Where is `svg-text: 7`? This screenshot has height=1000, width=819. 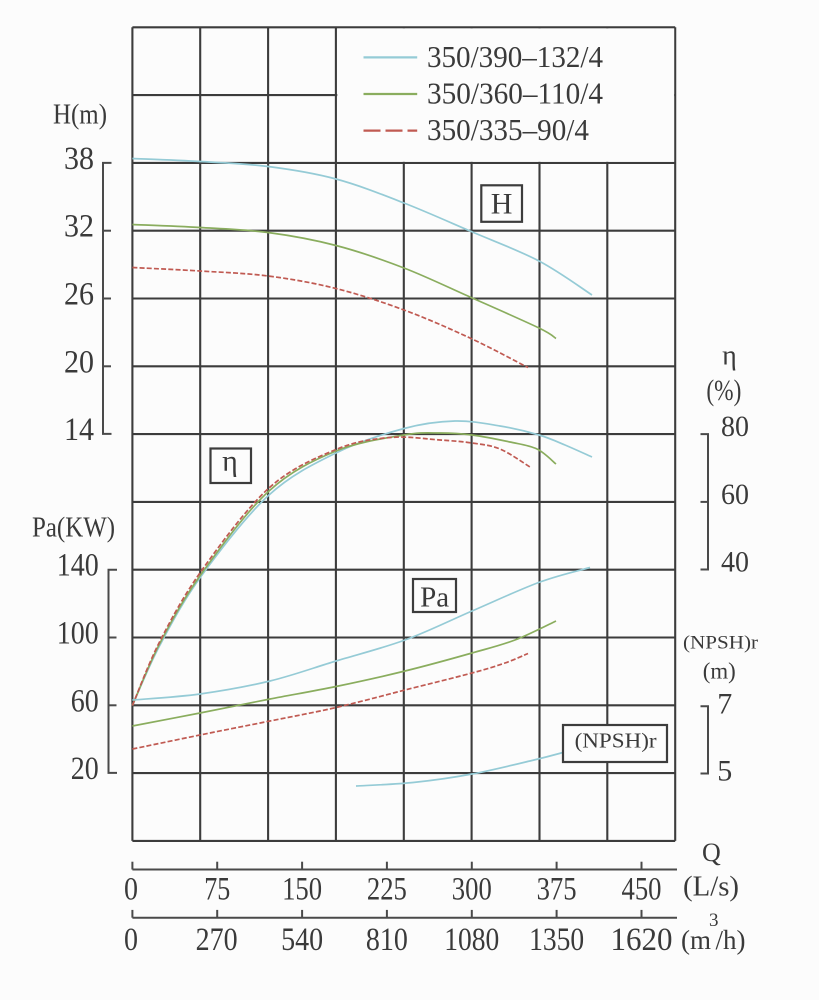
svg-text: 7 is located at coordinates (724, 704).